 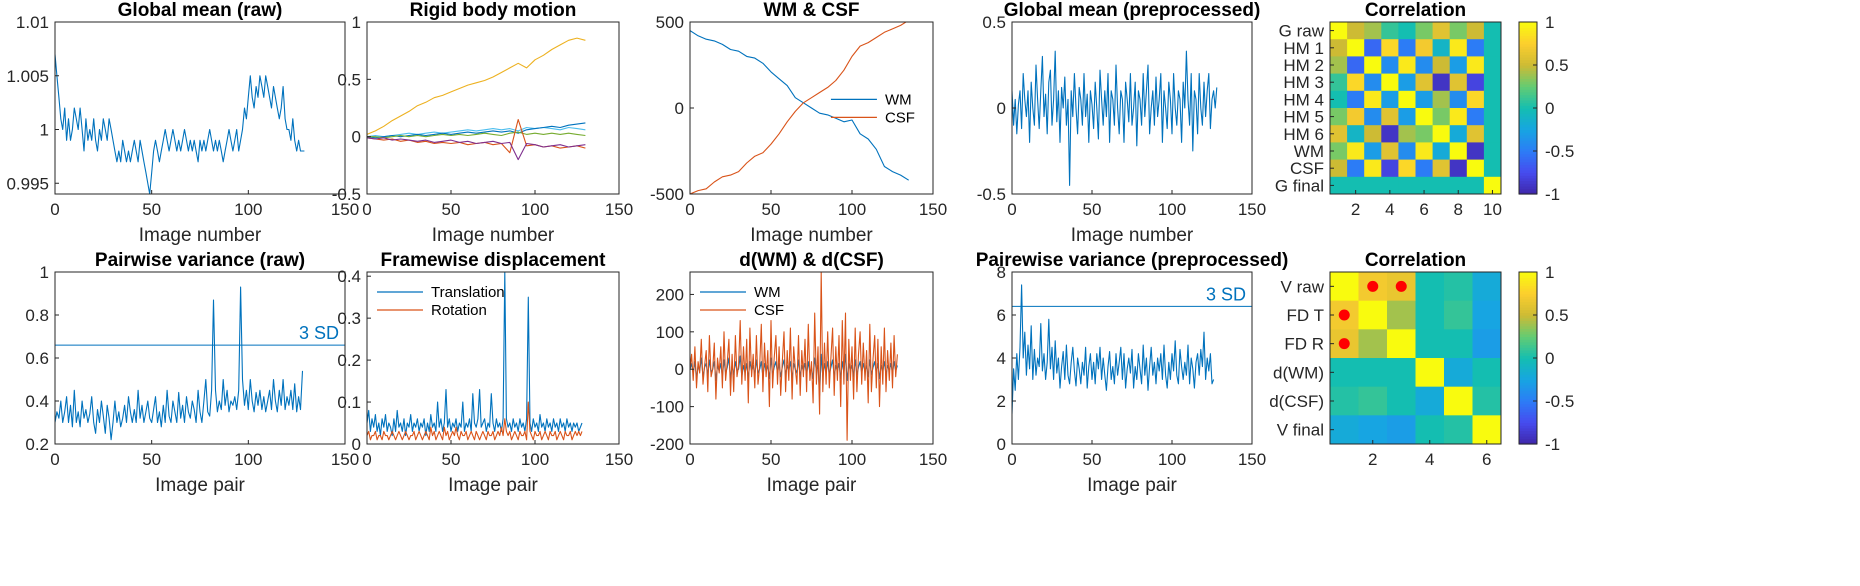 I want to click on x-axis-label: Image pair, so click(x=1132, y=485).